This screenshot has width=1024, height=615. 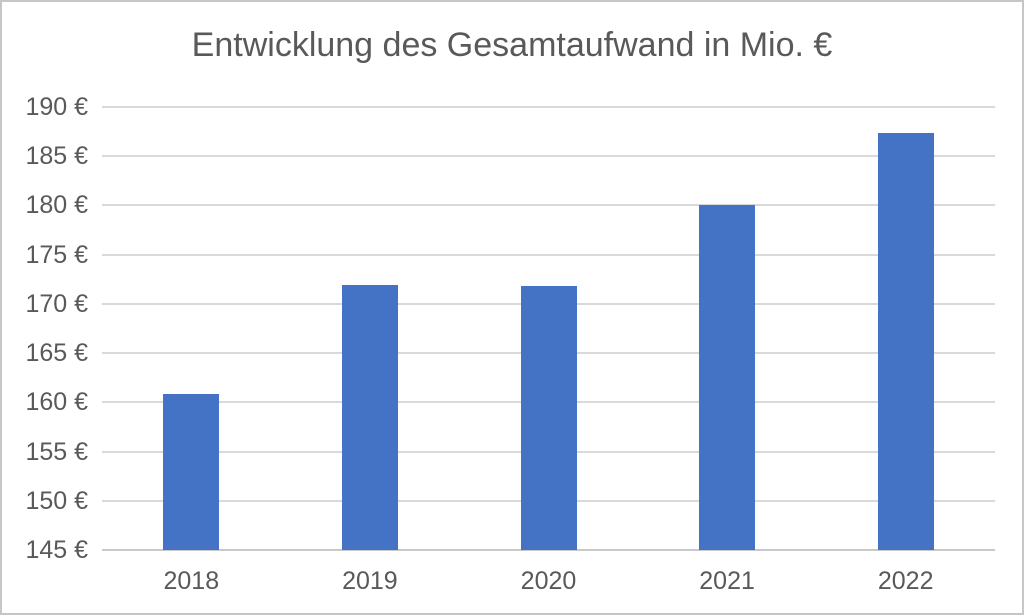 What do you see at coordinates (56, 254) in the screenshot?
I see `y-axis-tick-label: 175 €` at bounding box center [56, 254].